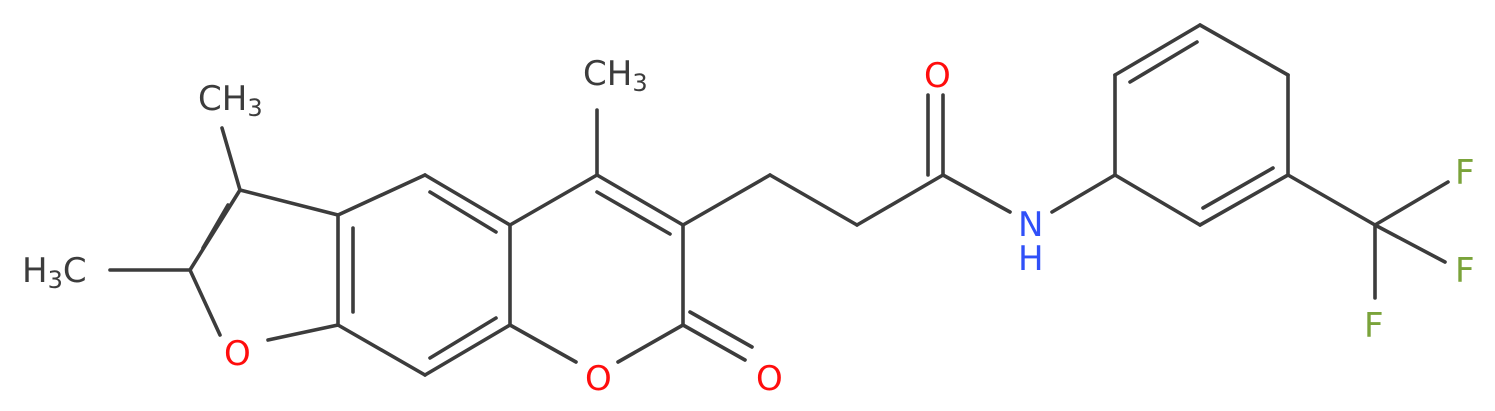  What do you see at coordinates (937, 76) in the screenshot?
I see `oxygen-amide: O` at bounding box center [937, 76].